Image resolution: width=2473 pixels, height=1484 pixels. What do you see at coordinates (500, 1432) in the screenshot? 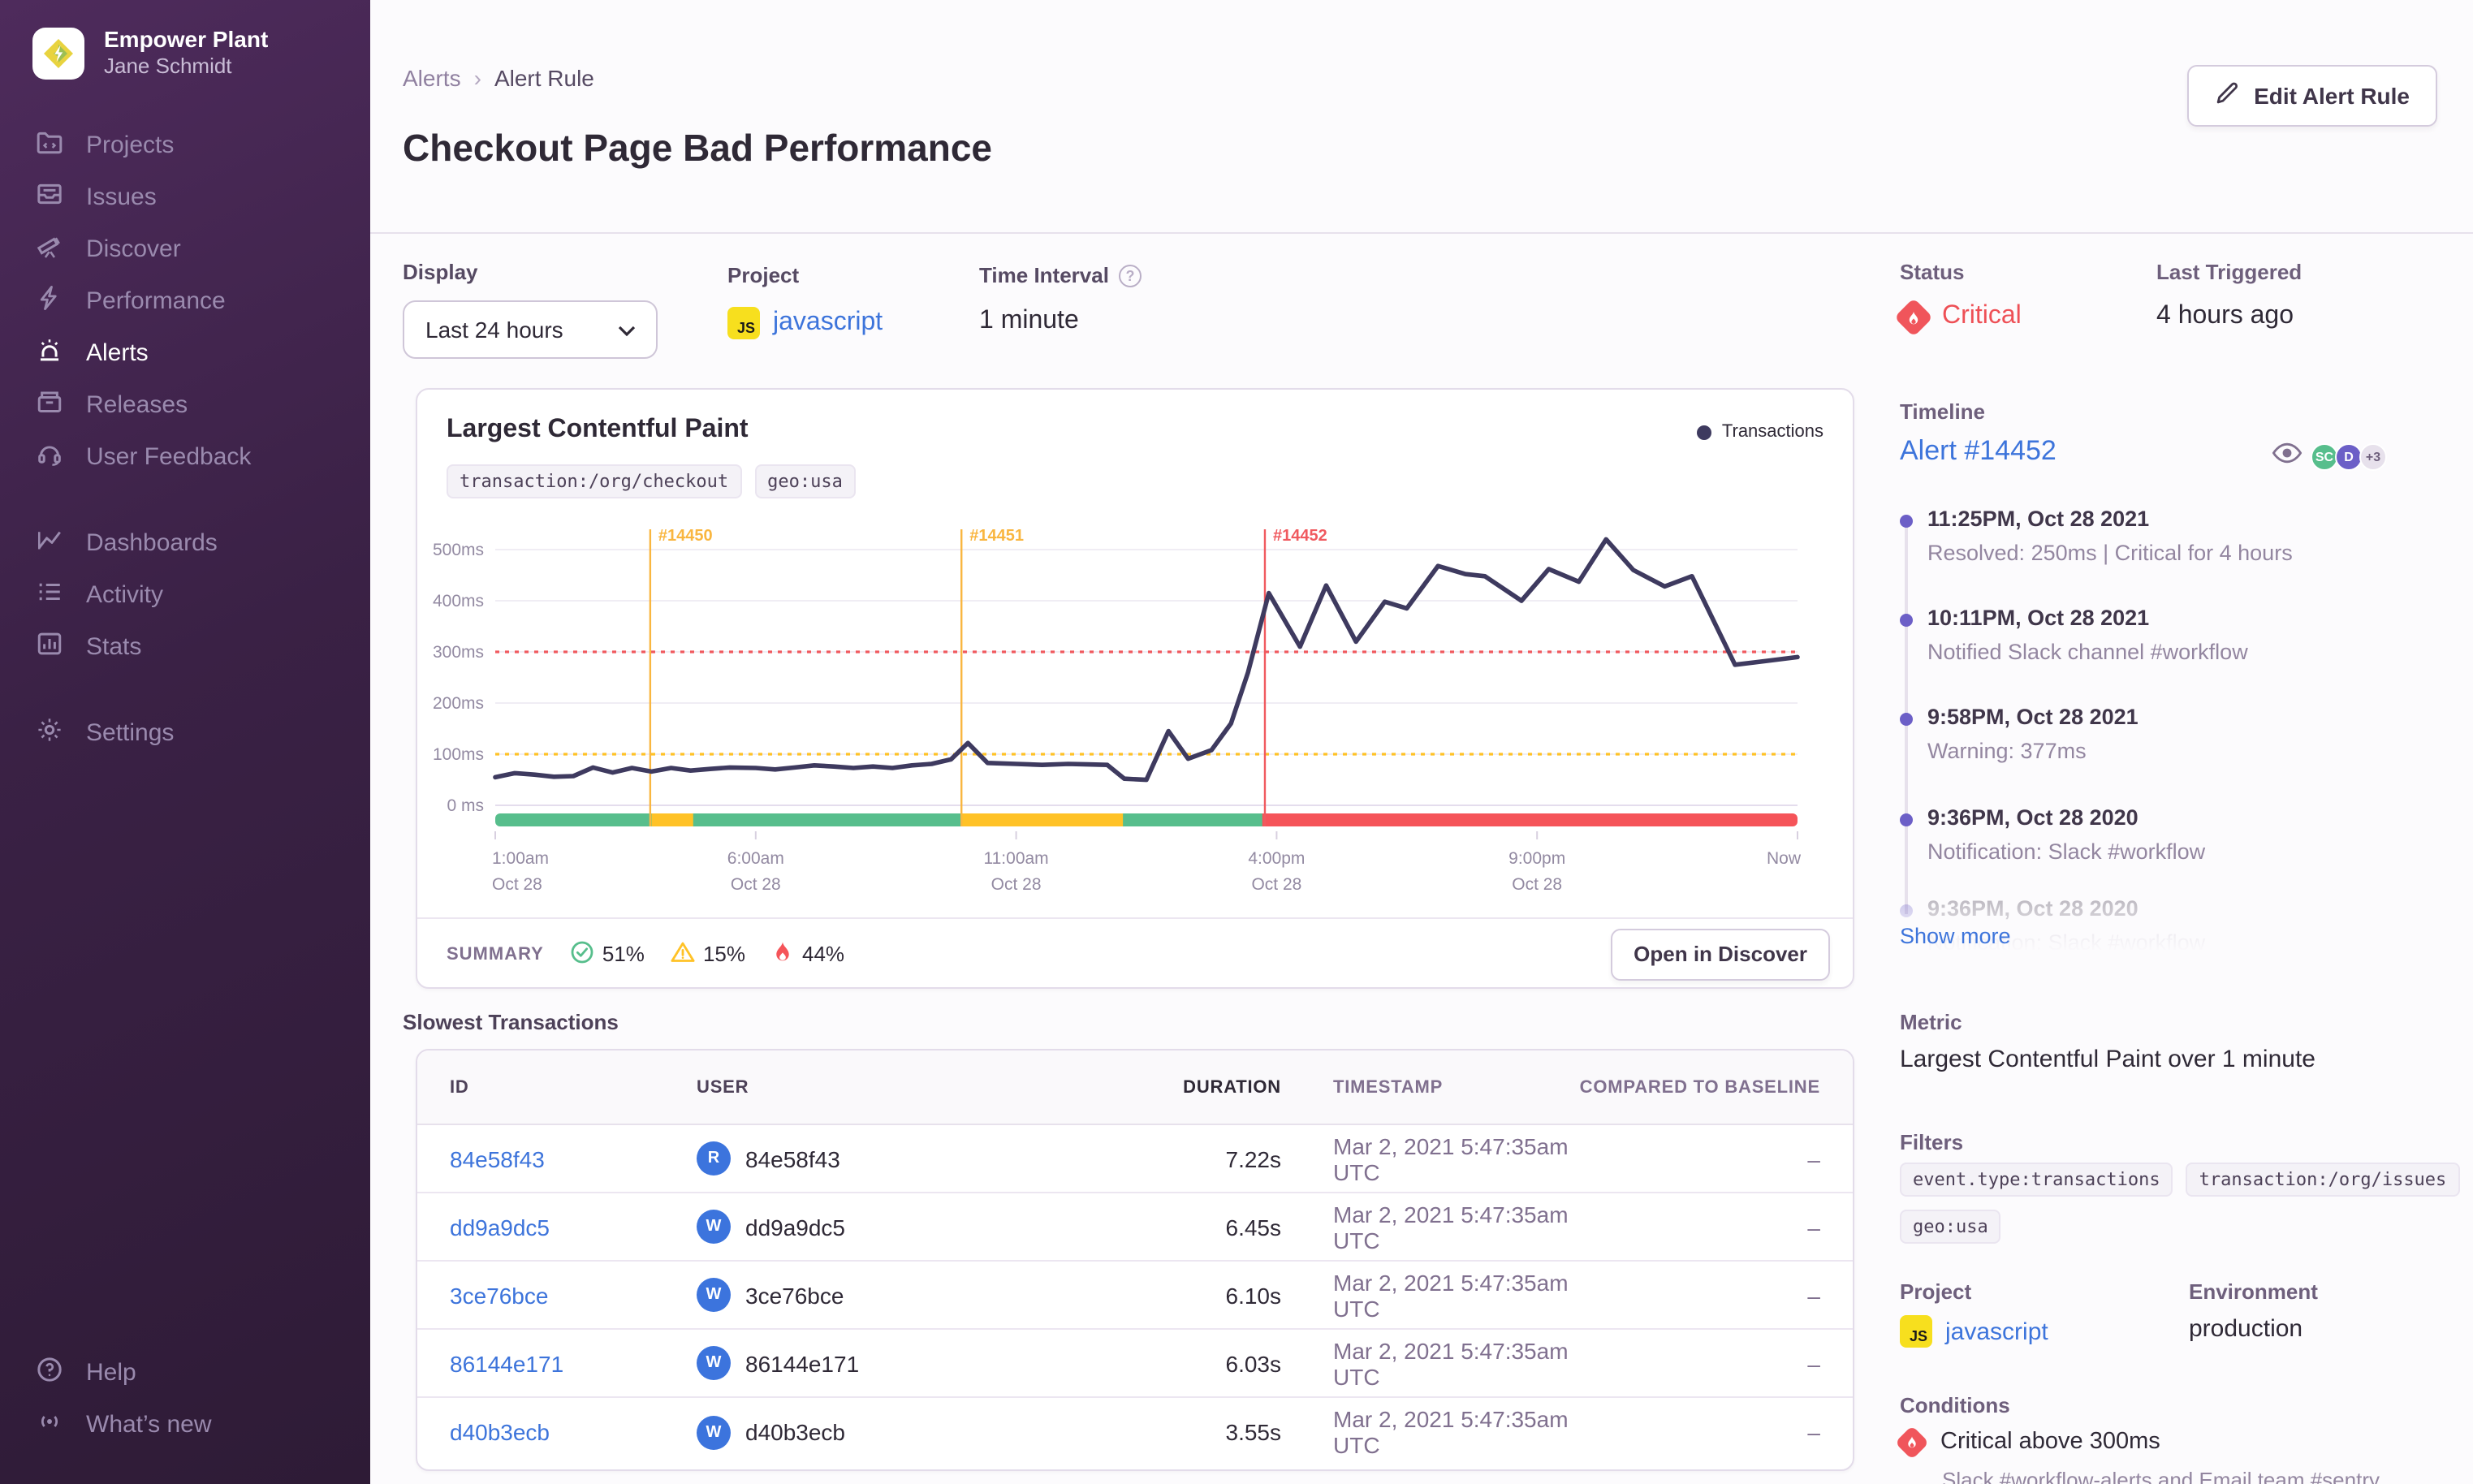
I see `transaction-id-link: d40b3ecb` at bounding box center [500, 1432].